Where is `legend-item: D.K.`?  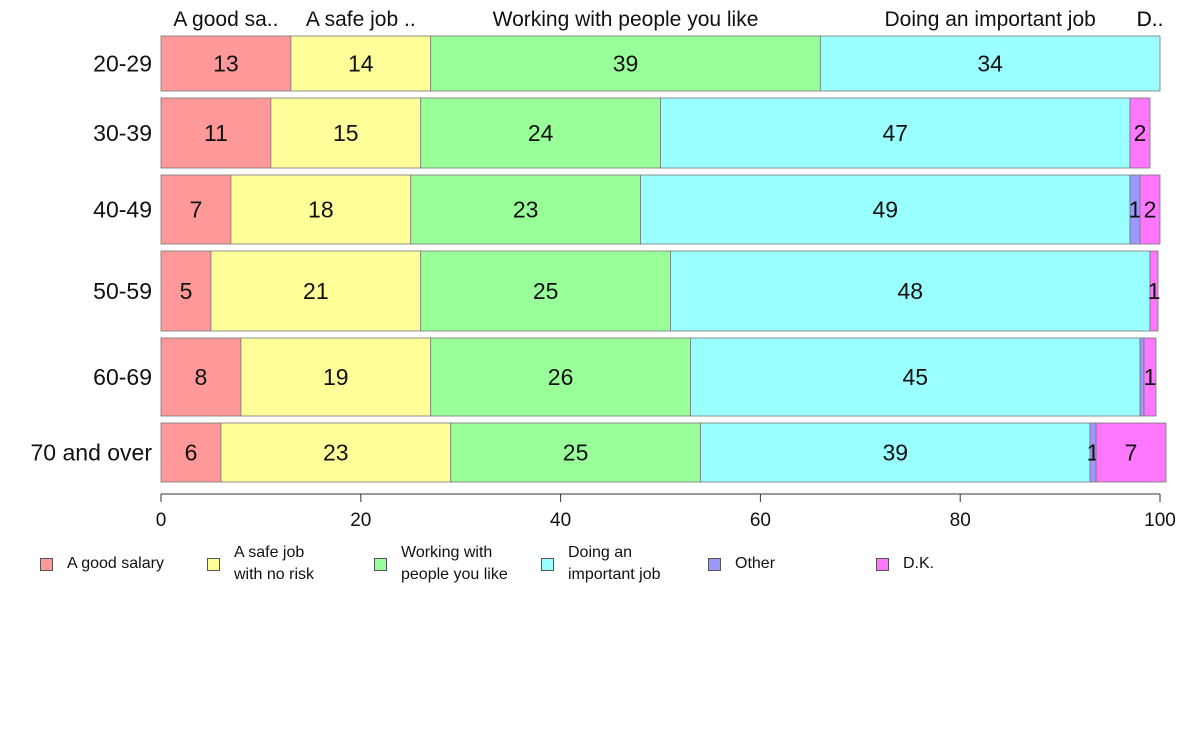
legend-item: D.K. is located at coordinates (905, 564).